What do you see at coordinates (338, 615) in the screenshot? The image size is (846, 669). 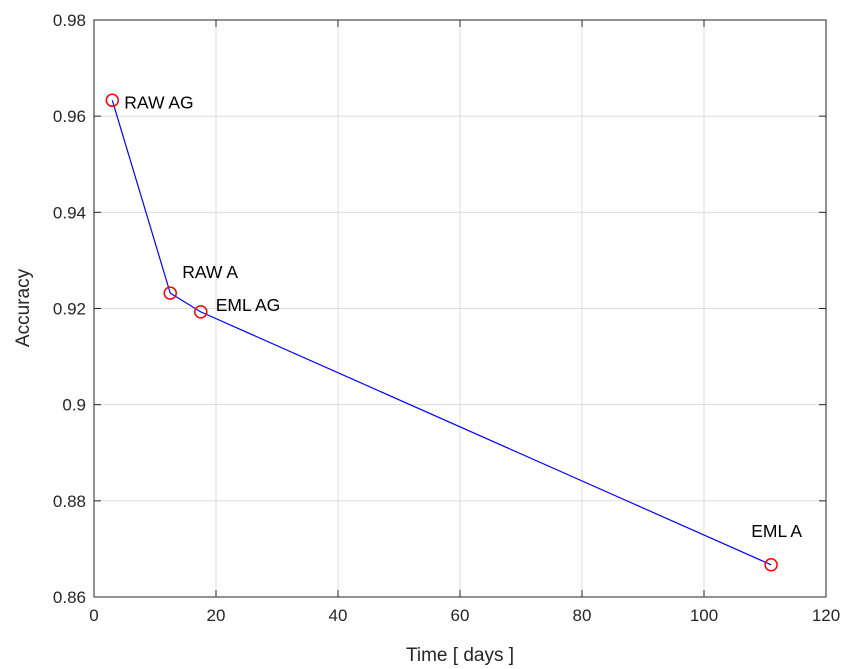 I see `x-tick-label: 40` at bounding box center [338, 615].